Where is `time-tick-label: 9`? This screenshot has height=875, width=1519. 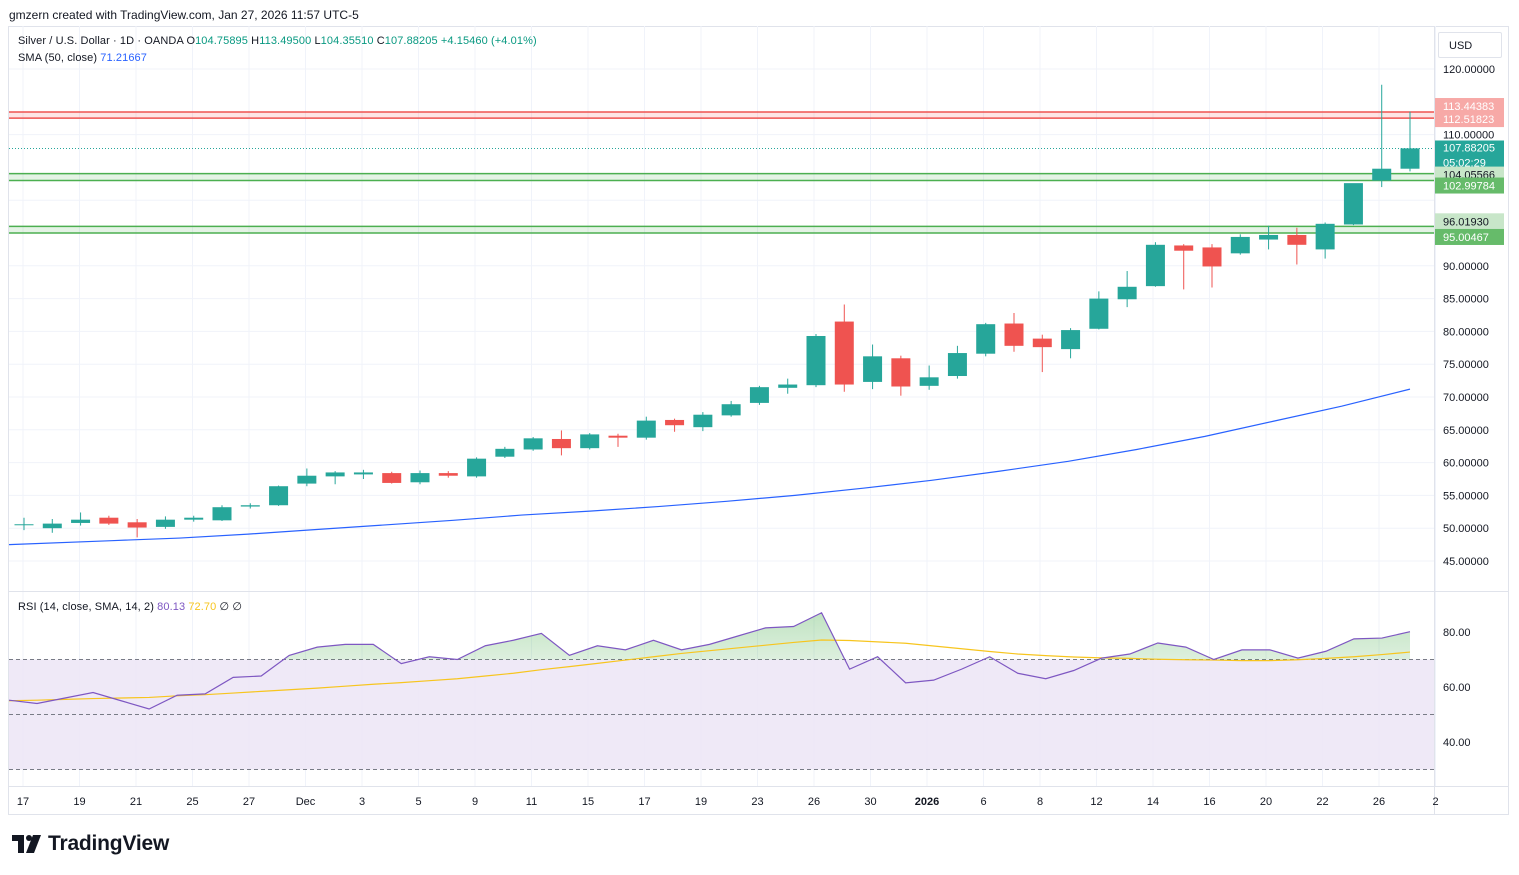
time-tick-label: 9 is located at coordinates (475, 802).